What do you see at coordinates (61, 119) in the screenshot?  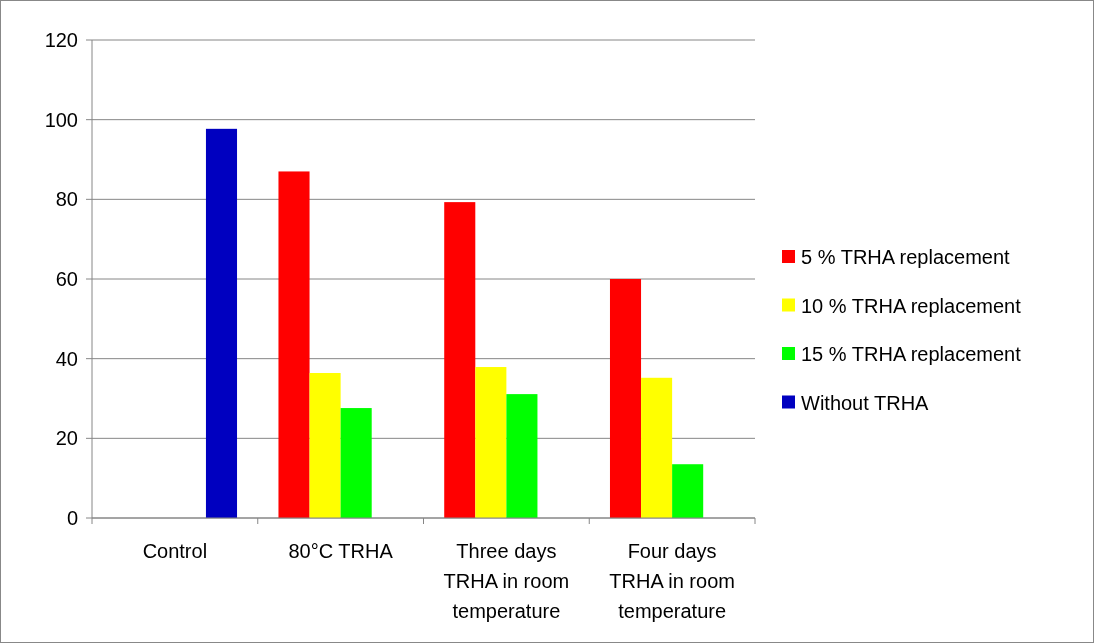 I see `y-tick-label: 100` at bounding box center [61, 119].